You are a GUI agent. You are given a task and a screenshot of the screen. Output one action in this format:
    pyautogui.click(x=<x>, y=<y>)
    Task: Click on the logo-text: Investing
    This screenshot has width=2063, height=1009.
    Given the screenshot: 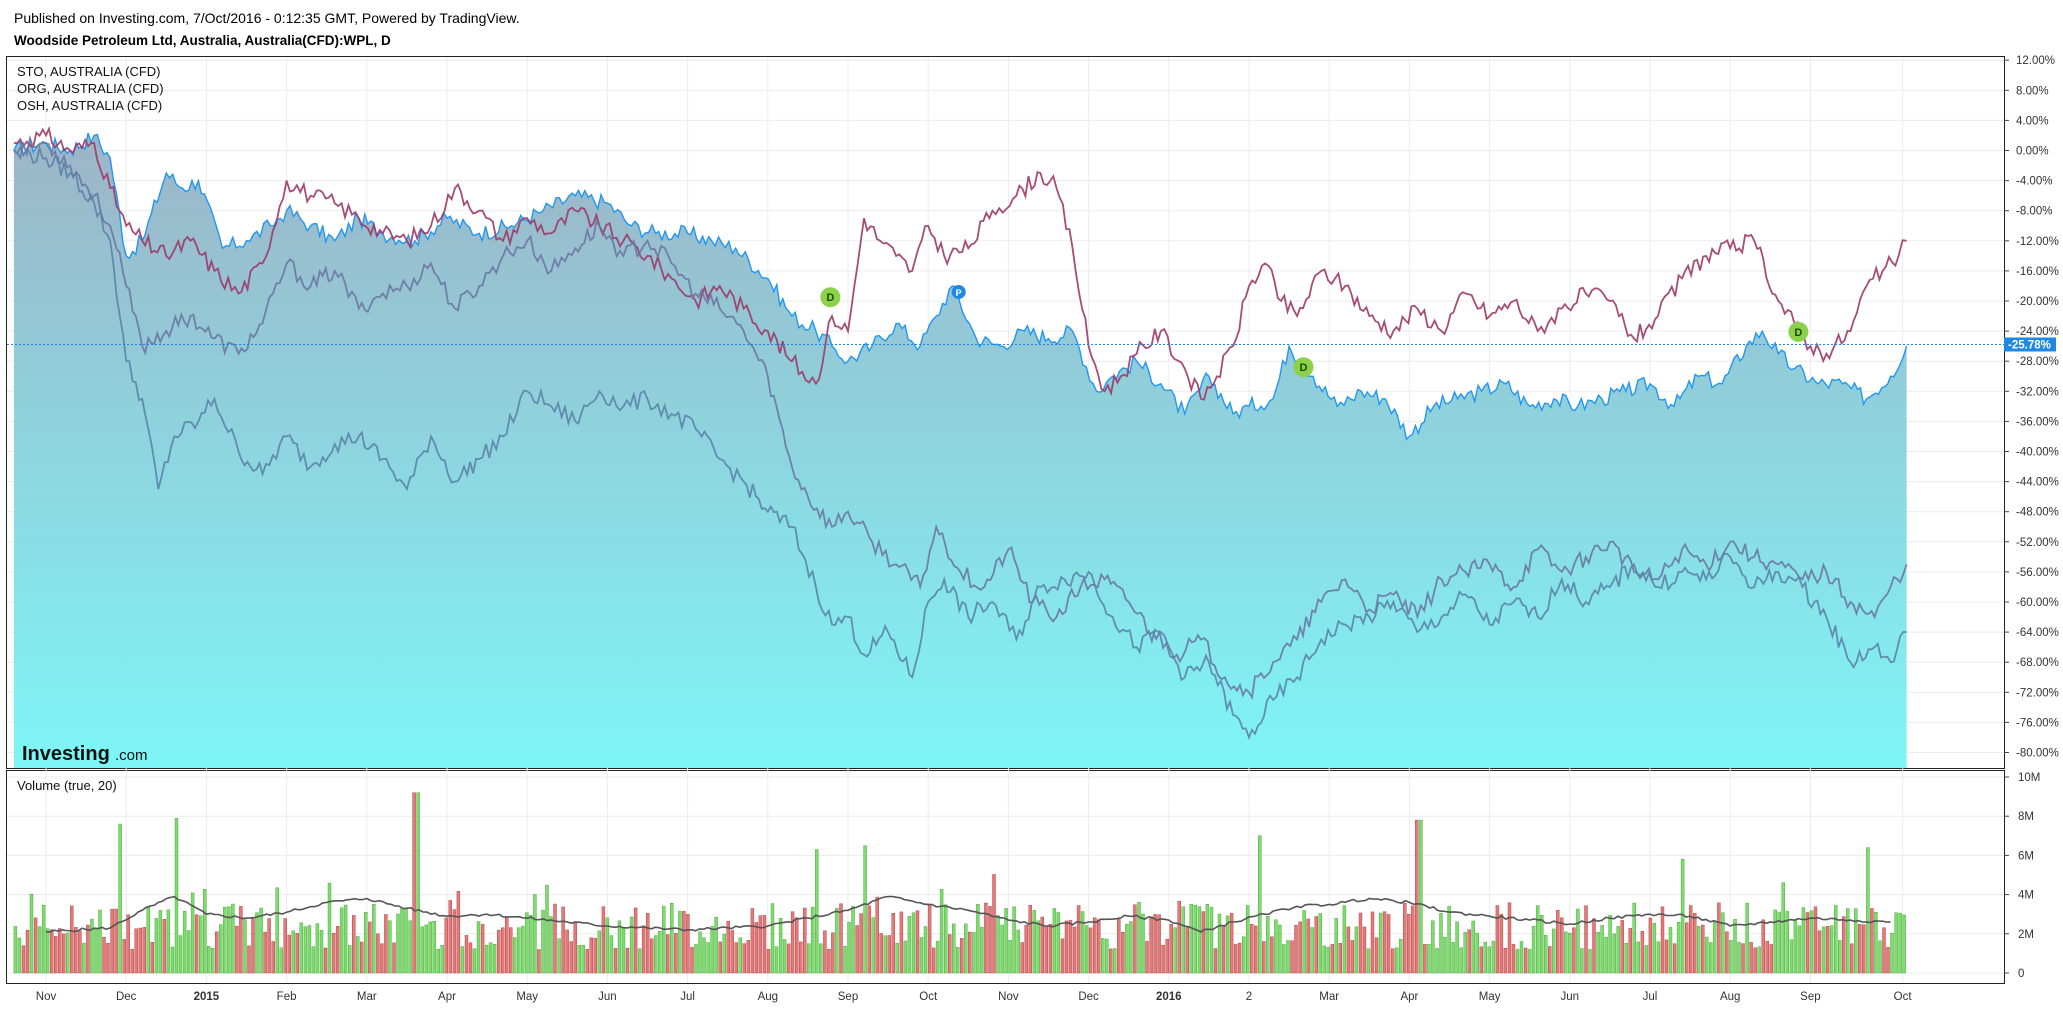 What is the action you would take?
    pyautogui.click(x=66, y=754)
    